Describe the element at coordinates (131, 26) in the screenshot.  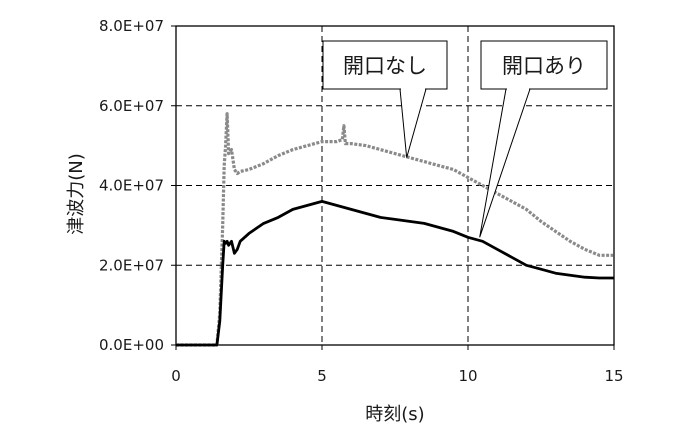
I see `y-tick-label: 8.0E+07` at that location.